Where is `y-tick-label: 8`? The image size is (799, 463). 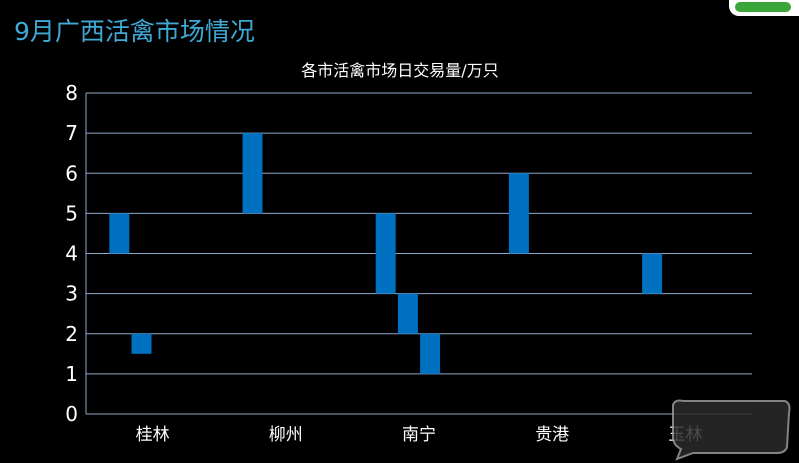
y-tick-label: 8 is located at coordinates (71, 93).